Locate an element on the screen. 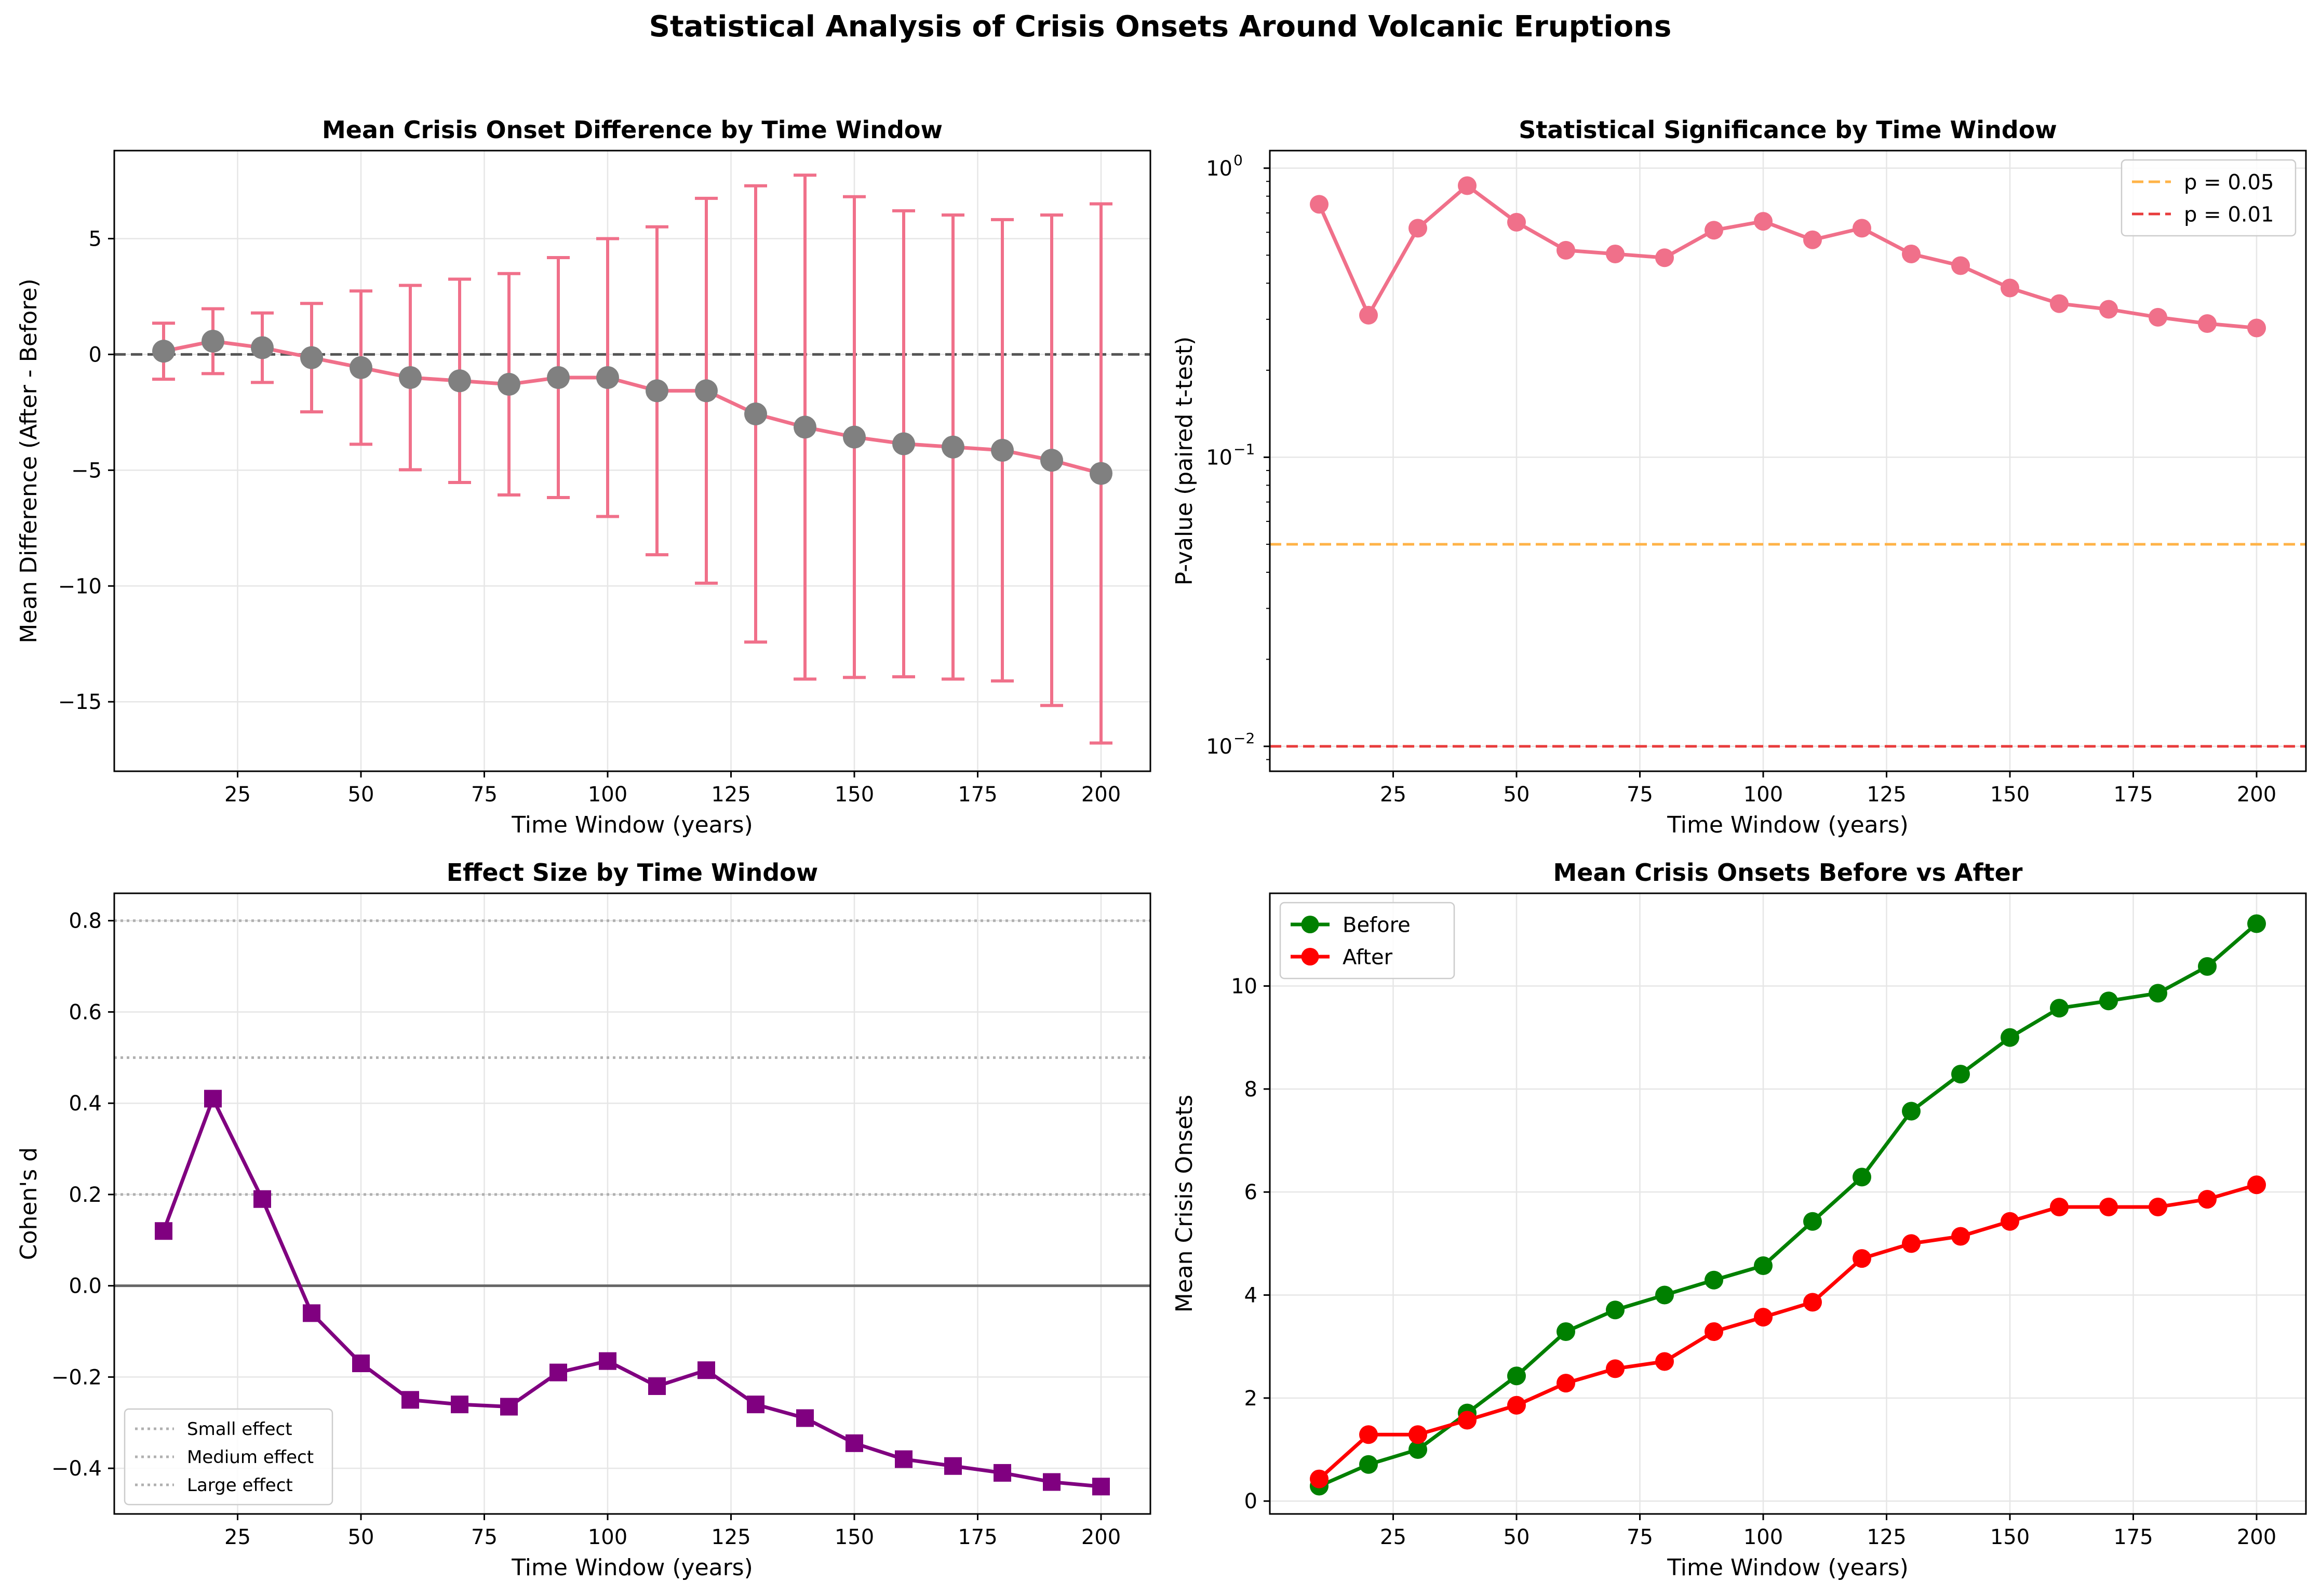  legend-label: Small effect is located at coordinates (239, 1430).